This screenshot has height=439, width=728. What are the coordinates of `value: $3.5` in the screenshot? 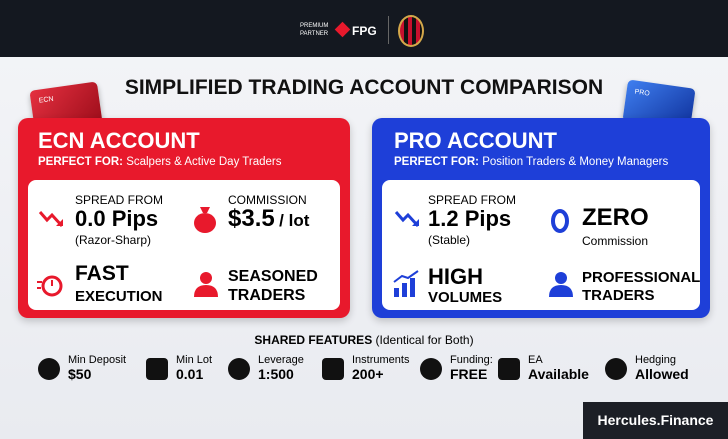 It's located at (251, 218).